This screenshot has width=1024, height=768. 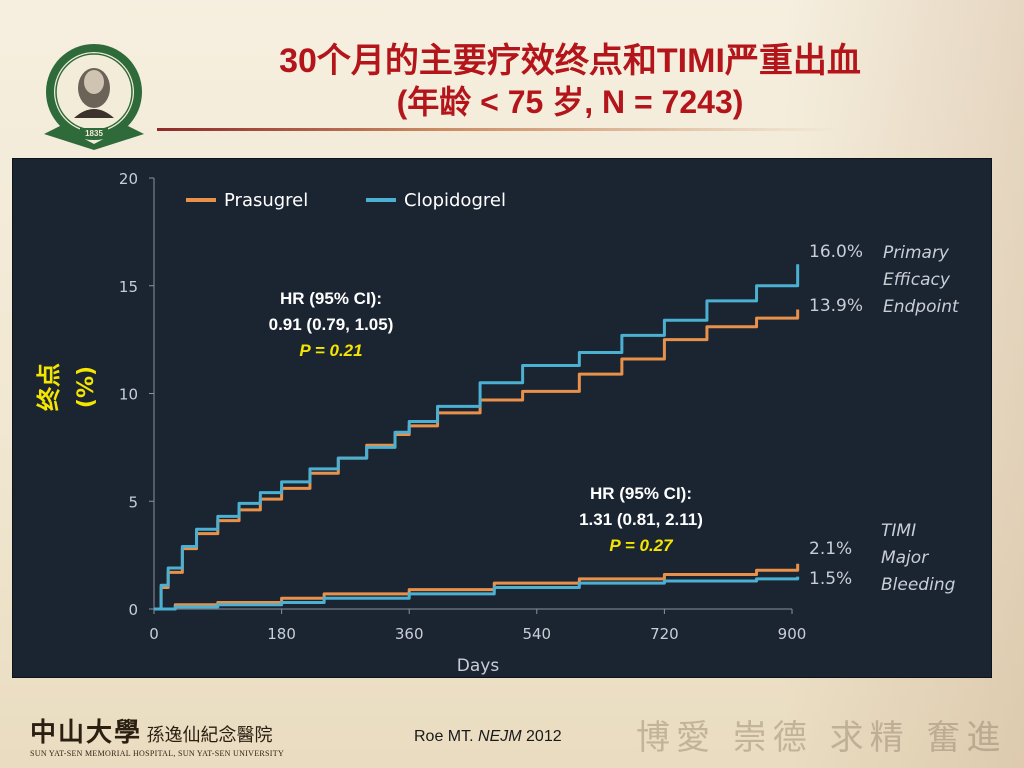 I want to click on y-tick-label: 20, so click(x=128, y=179).